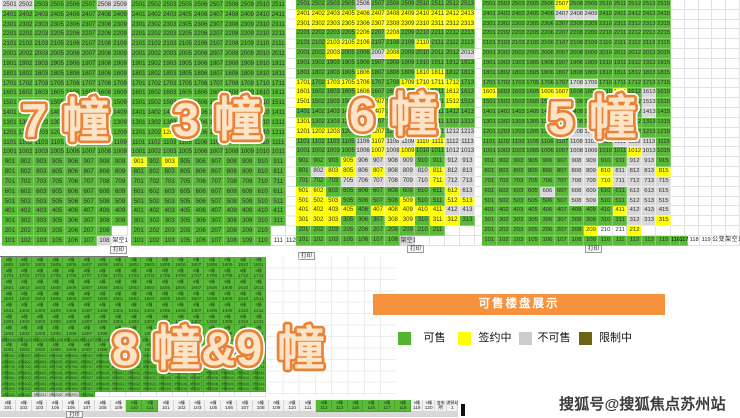 This screenshot has width=740, height=418. Describe the element at coordinates (592, 117) in the screenshot. I see `svg-text: 5 幢` at that location.